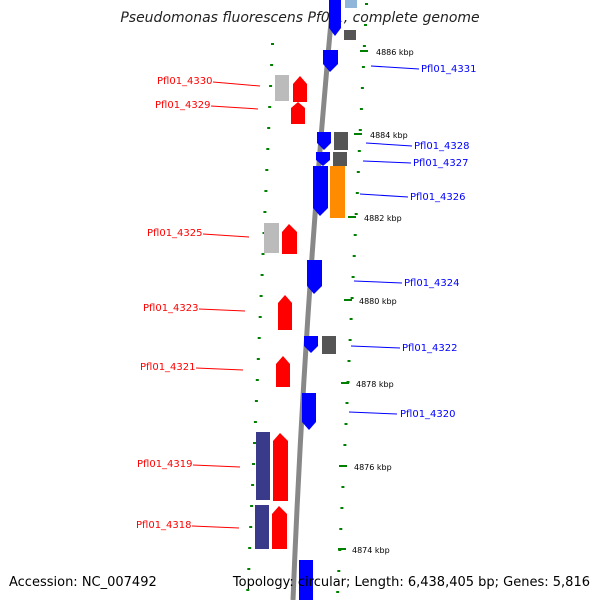 The width and height of the screenshot is (600, 600). Describe the element at coordinates (383, 218) in the screenshot. I see `ruler-label: 4882 kbp` at that location.